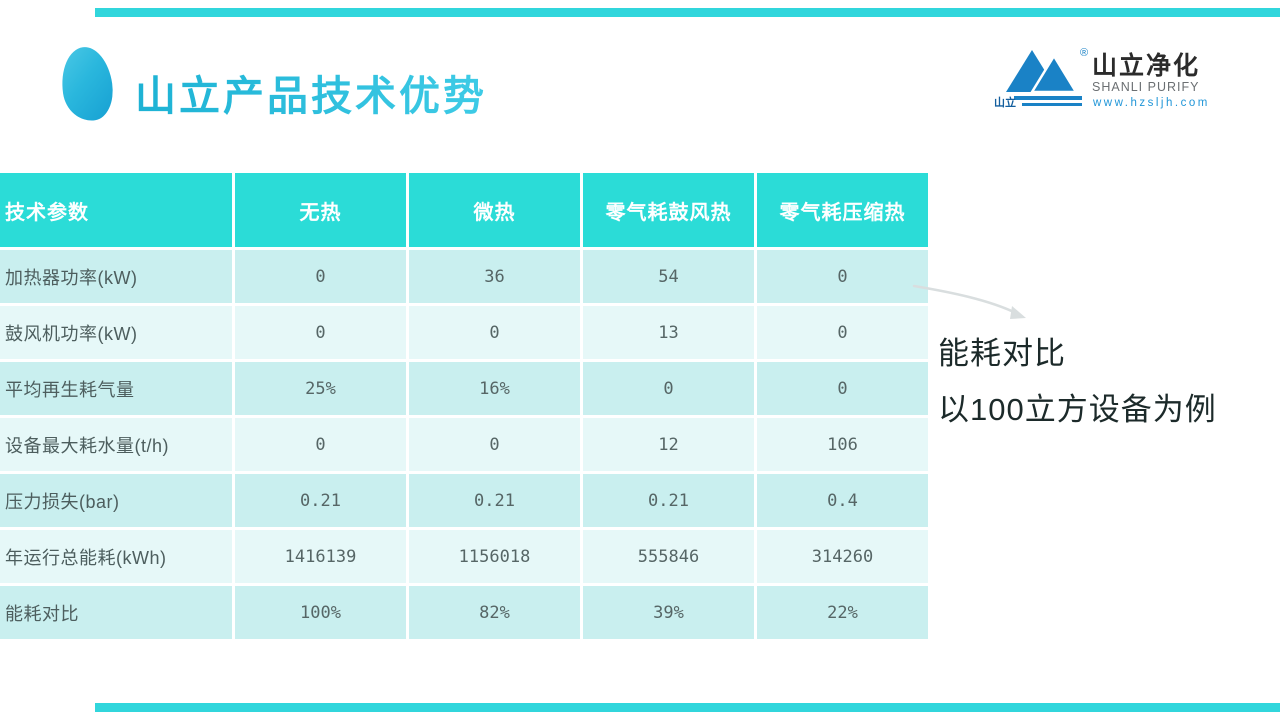  I want to click on registered-mark-icon: ®, so click(1084, 53).